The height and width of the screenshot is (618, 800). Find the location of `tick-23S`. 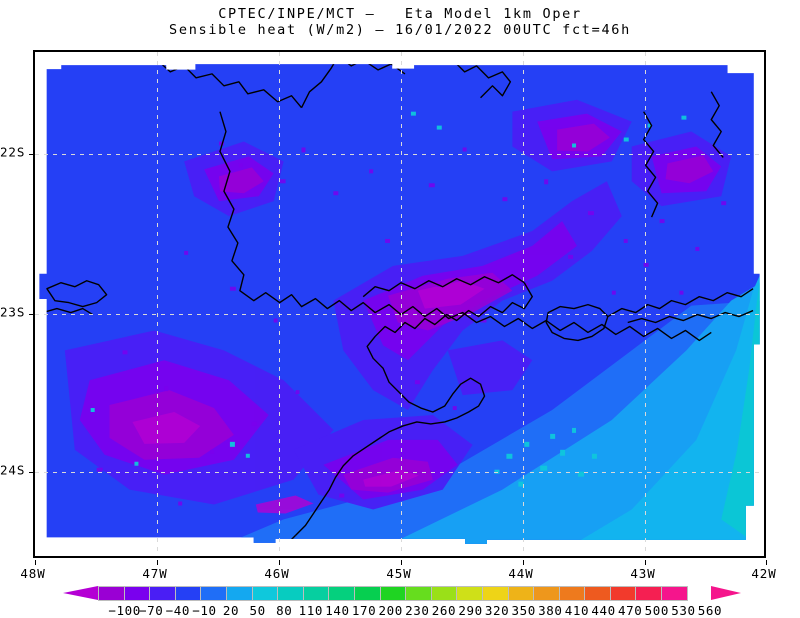

tick-23S is located at coordinates (32, 314).